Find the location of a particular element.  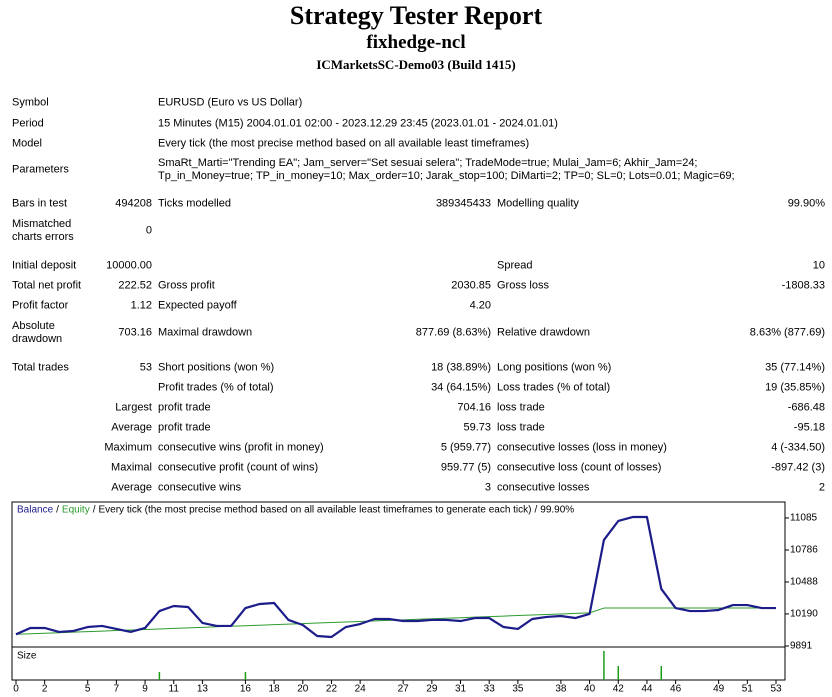

x-tick-label: 51 is located at coordinates (748, 689).